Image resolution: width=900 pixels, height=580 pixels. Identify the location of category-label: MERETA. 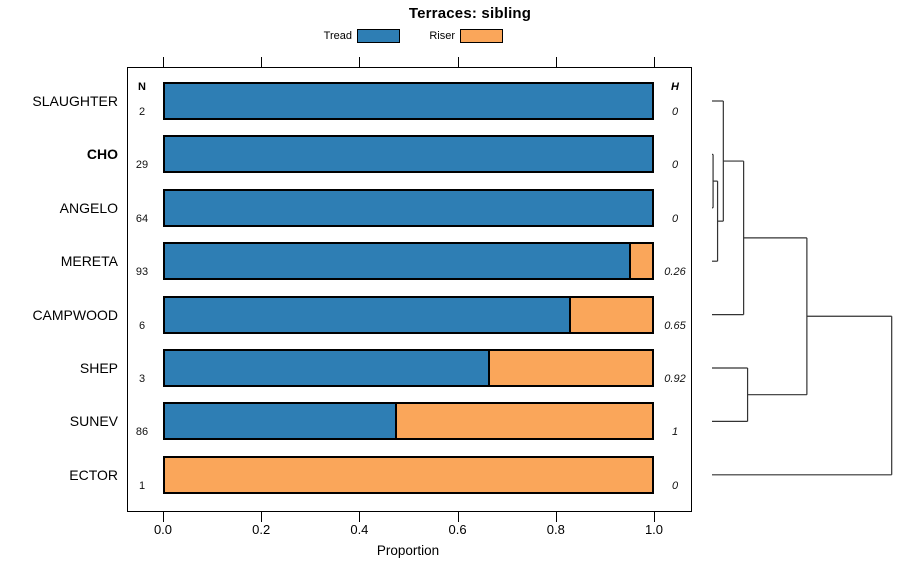
(89, 261).